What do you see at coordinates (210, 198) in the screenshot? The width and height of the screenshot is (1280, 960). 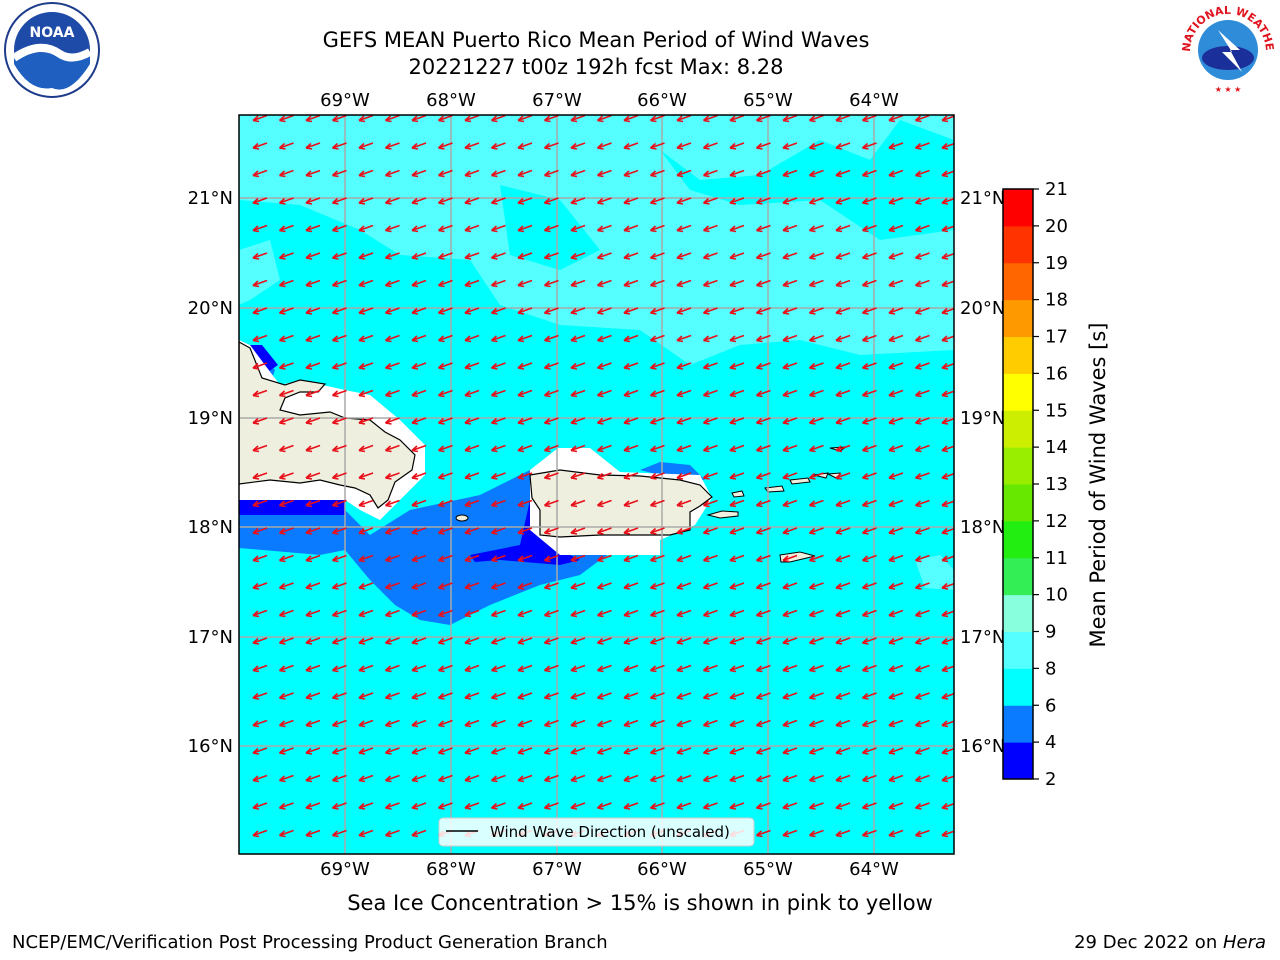 I see `lat-label: 21°N` at bounding box center [210, 198].